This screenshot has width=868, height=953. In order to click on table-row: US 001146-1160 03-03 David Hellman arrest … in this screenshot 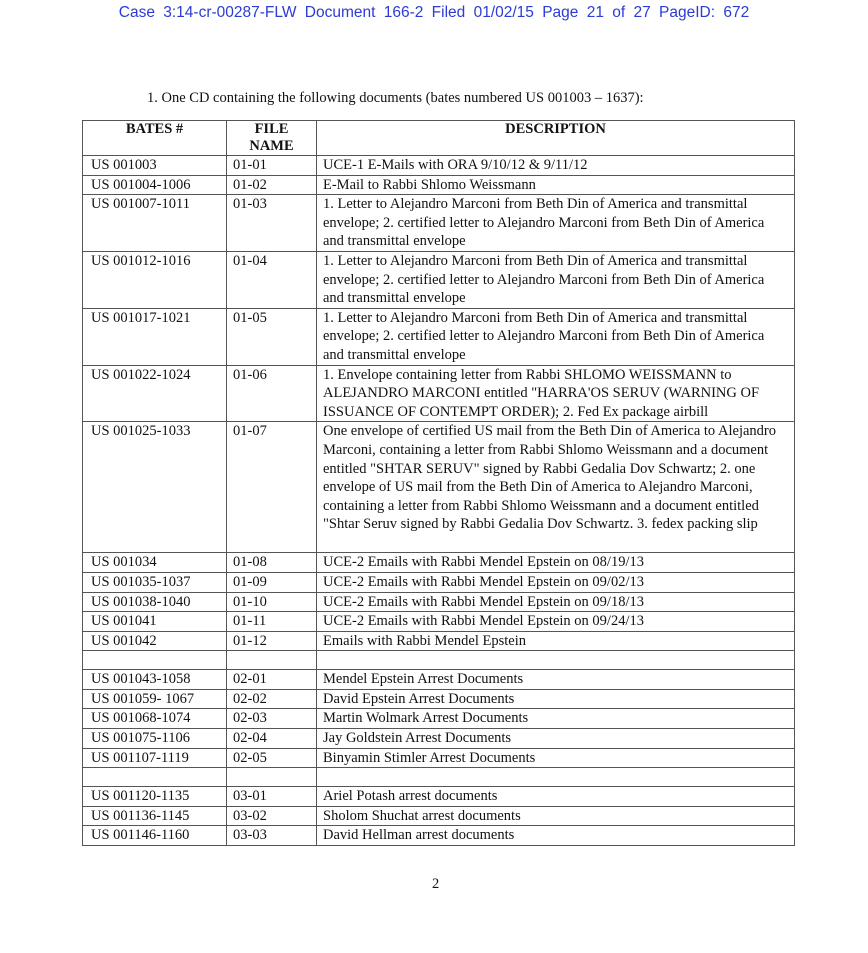, I will do `click(438, 836)`.